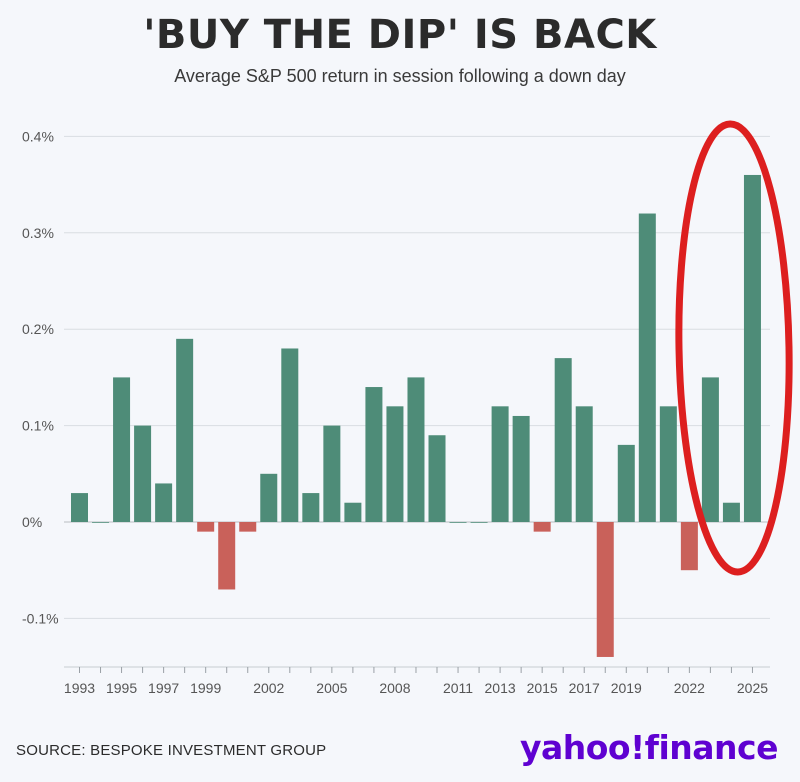 This screenshot has width=800, height=782. What do you see at coordinates (668, 464) in the screenshot?
I see `bar-2021` at bounding box center [668, 464].